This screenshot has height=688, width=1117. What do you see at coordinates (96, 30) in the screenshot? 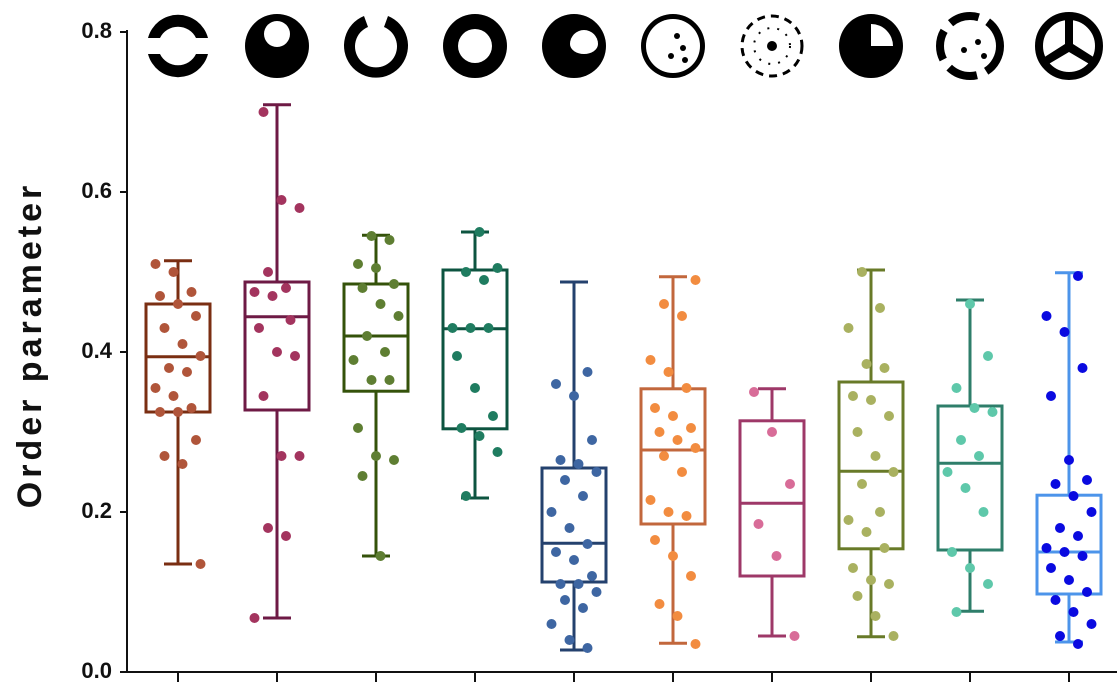
I see `y-tick-label: 0.8` at bounding box center [96, 30].